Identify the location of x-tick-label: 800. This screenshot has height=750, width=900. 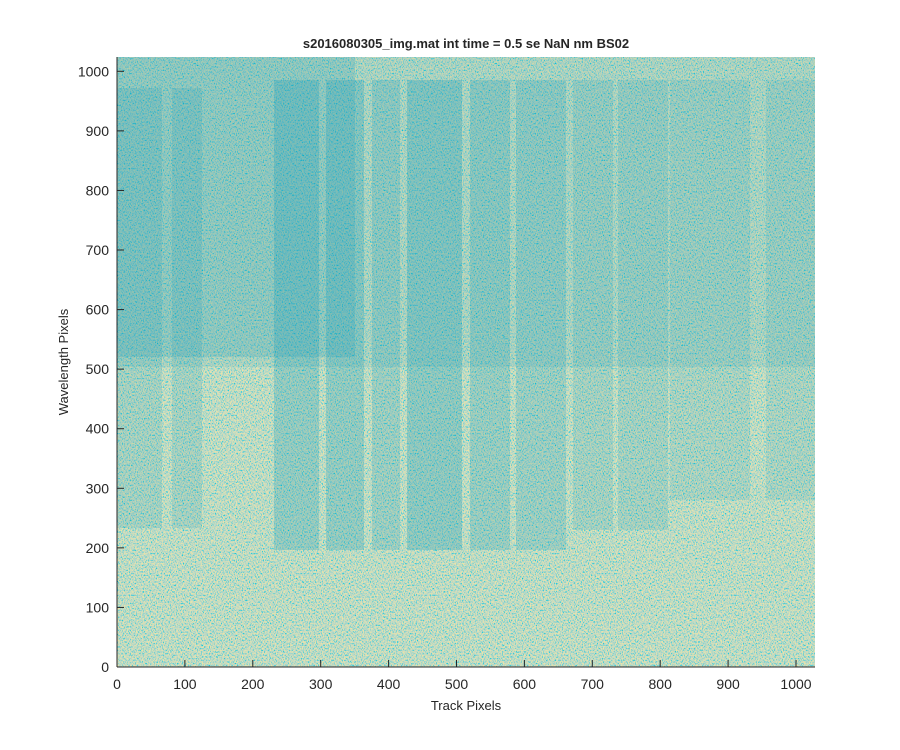
(661, 684).